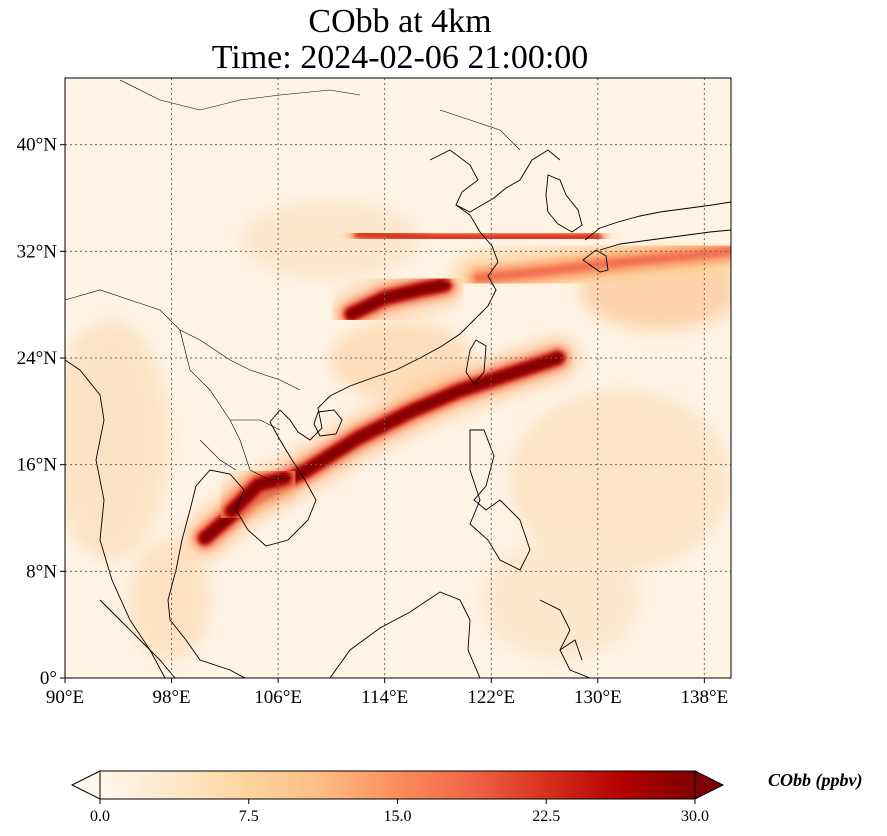  What do you see at coordinates (705, 697) in the screenshot?
I see `tick-label-lon: 138°E` at bounding box center [705, 697].